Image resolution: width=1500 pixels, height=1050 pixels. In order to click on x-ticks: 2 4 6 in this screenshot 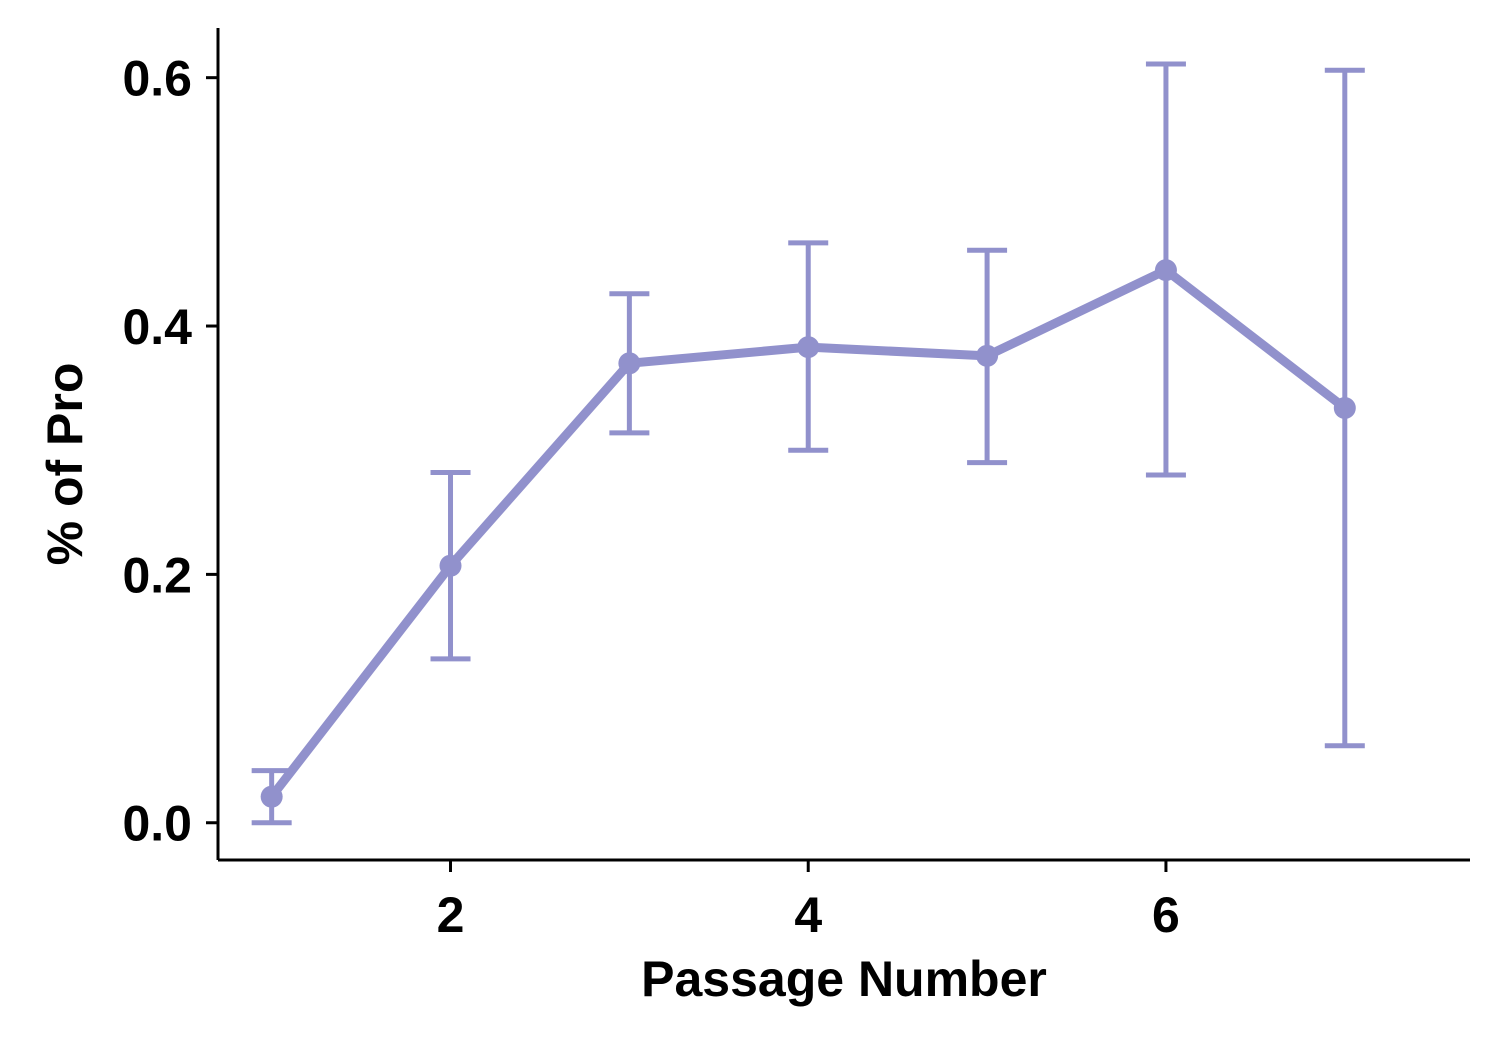, I will do `click(808, 901)`.